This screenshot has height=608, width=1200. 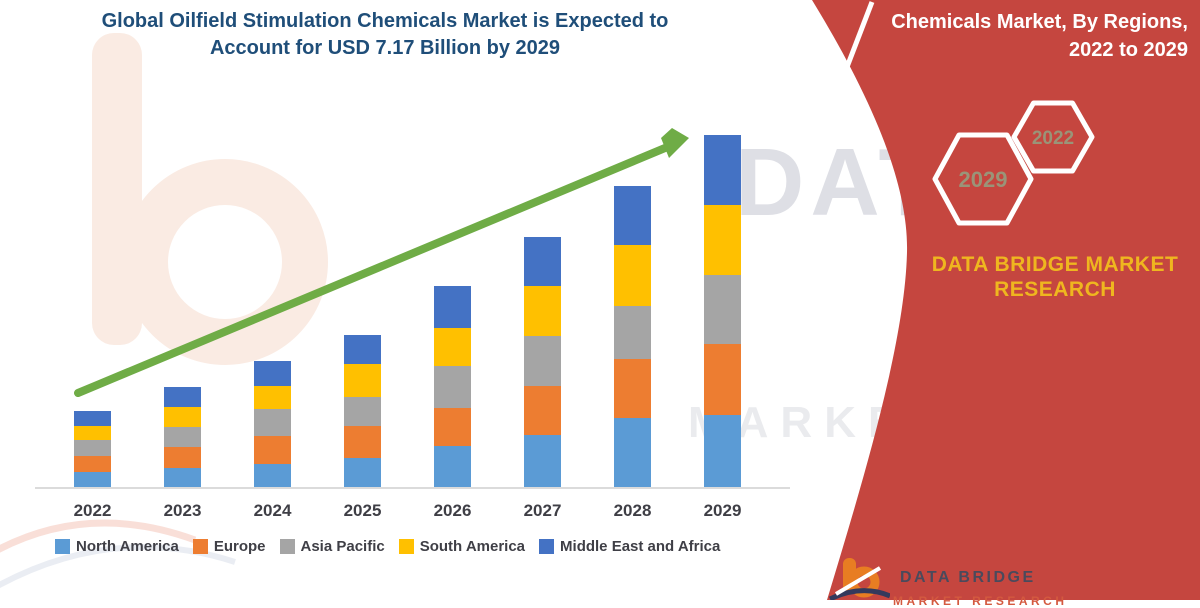 I want to click on bar-segment-2023-europe, so click(x=182, y=457).